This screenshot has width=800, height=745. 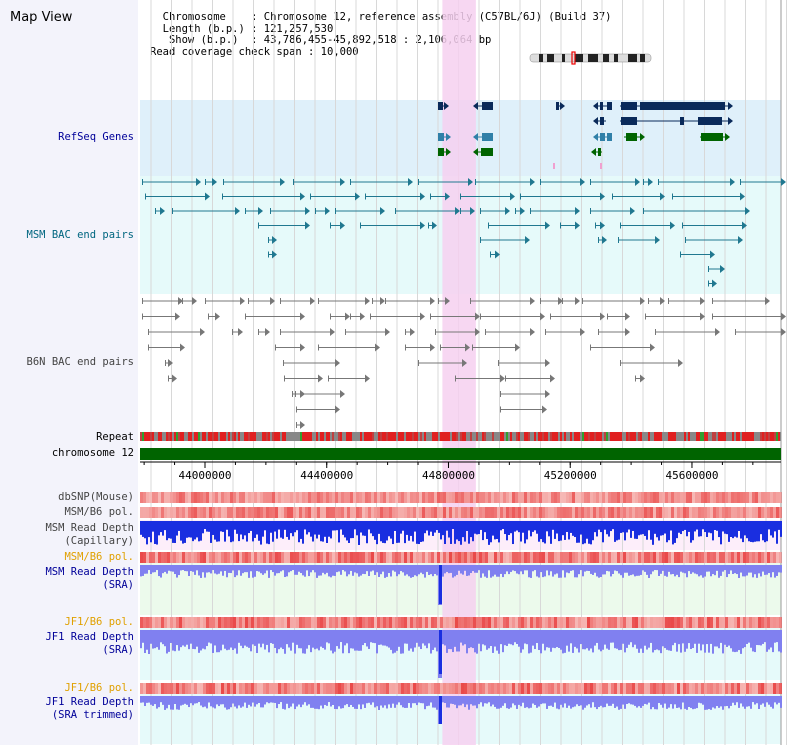 I want to click on track-label-msm-b6-pol-2: MSM/B6 pol., so click(x=99, y=557).